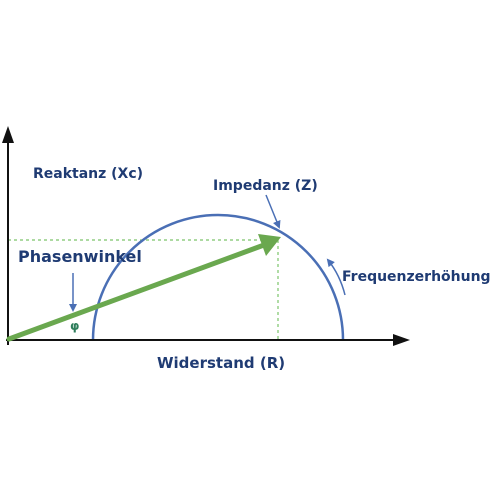 The image size is (500, 500). What do you see at coordinates (273, 211) in the screenshot?
I see `impedance-pointer-arrow` at bounding box center [273, 211].